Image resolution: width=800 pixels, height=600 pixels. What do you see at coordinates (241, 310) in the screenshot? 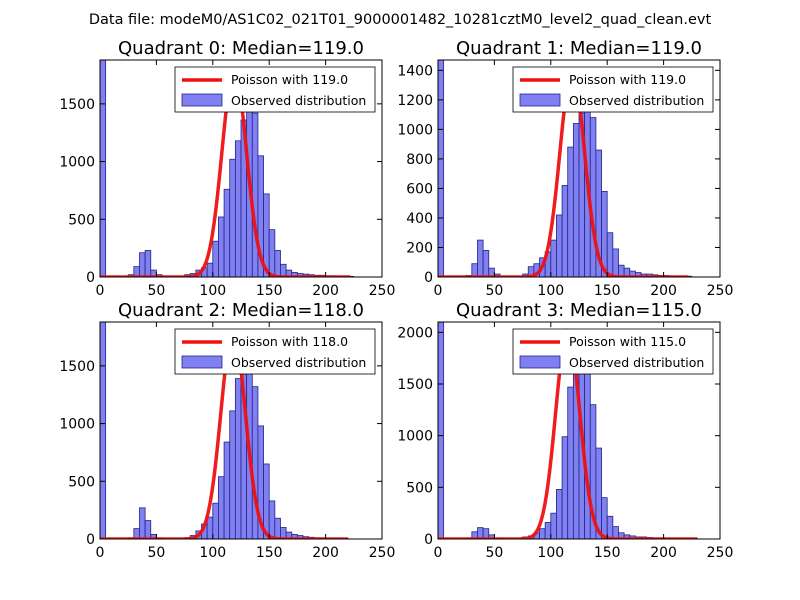
I see `subplot-title: Quadrant 2: Median=118.0` at bounding box center [241, 310].